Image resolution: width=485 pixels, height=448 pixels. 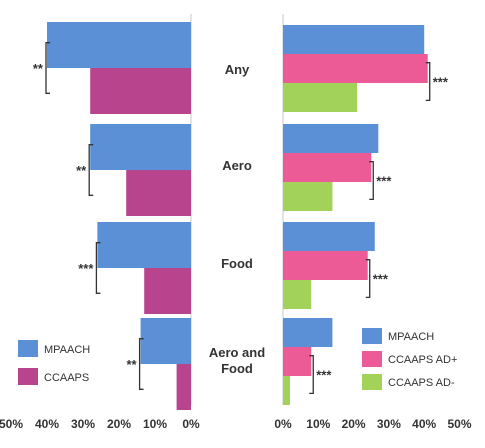 I want to click on left-tick-label-5: 0%, so click(x=191, y=424).